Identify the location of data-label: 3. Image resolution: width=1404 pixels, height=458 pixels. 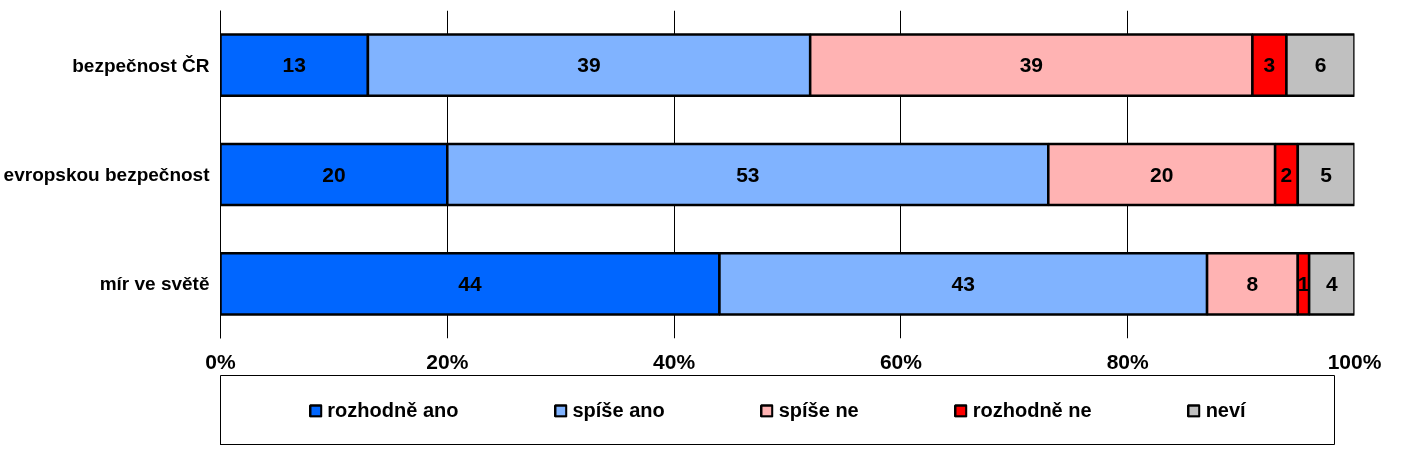
(1269, 65).